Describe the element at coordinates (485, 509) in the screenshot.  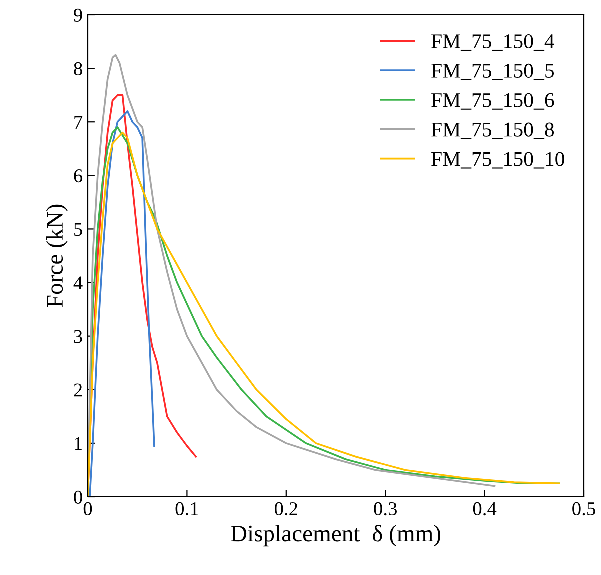
I see `x-tick-label: 0.4` at that location.